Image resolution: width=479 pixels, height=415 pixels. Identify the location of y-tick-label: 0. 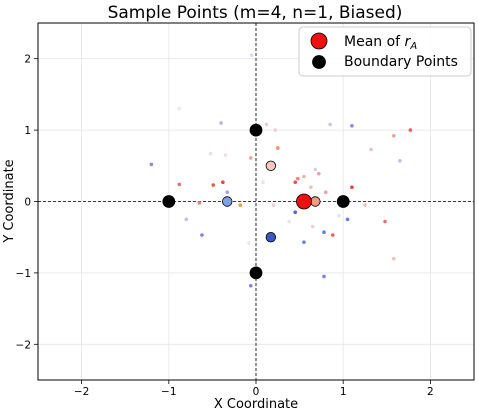
(27, 203).